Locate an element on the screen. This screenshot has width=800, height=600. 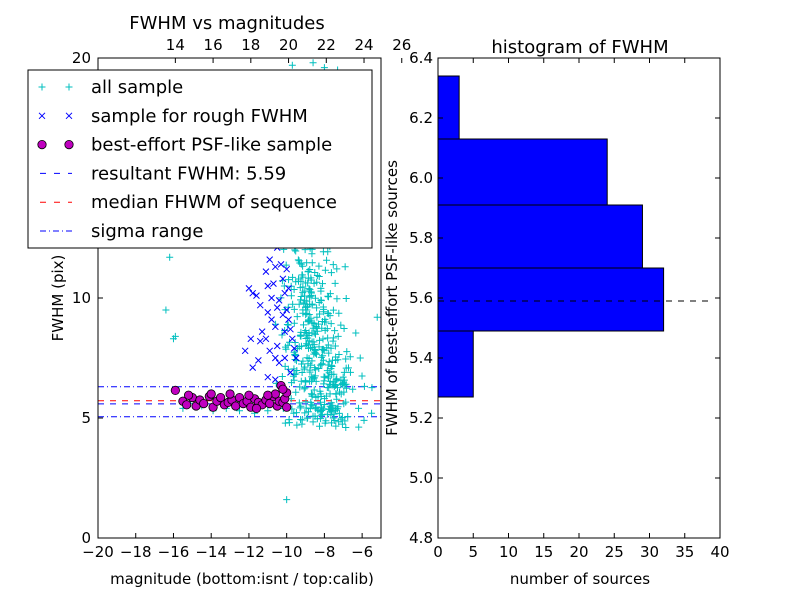
scatter-x-tick-label: −10 is located at coordinates (287, 552).